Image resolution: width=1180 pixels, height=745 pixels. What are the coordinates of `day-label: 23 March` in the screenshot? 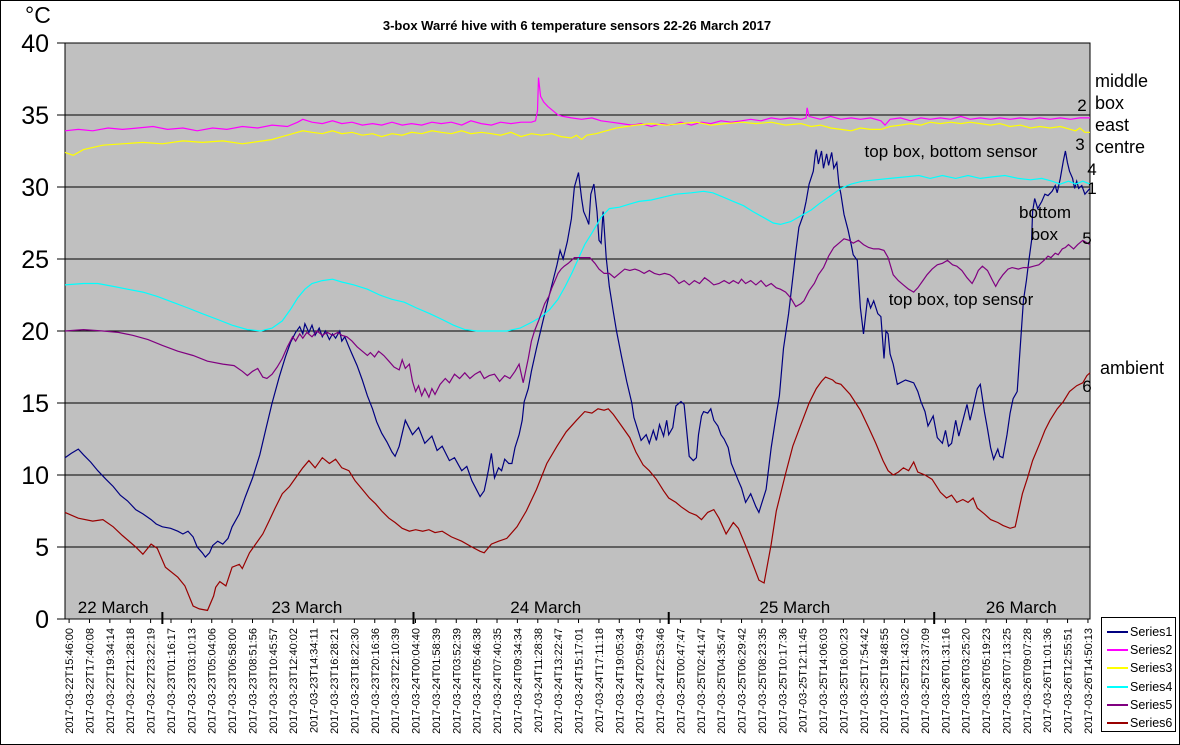 It's located at (306, 607).